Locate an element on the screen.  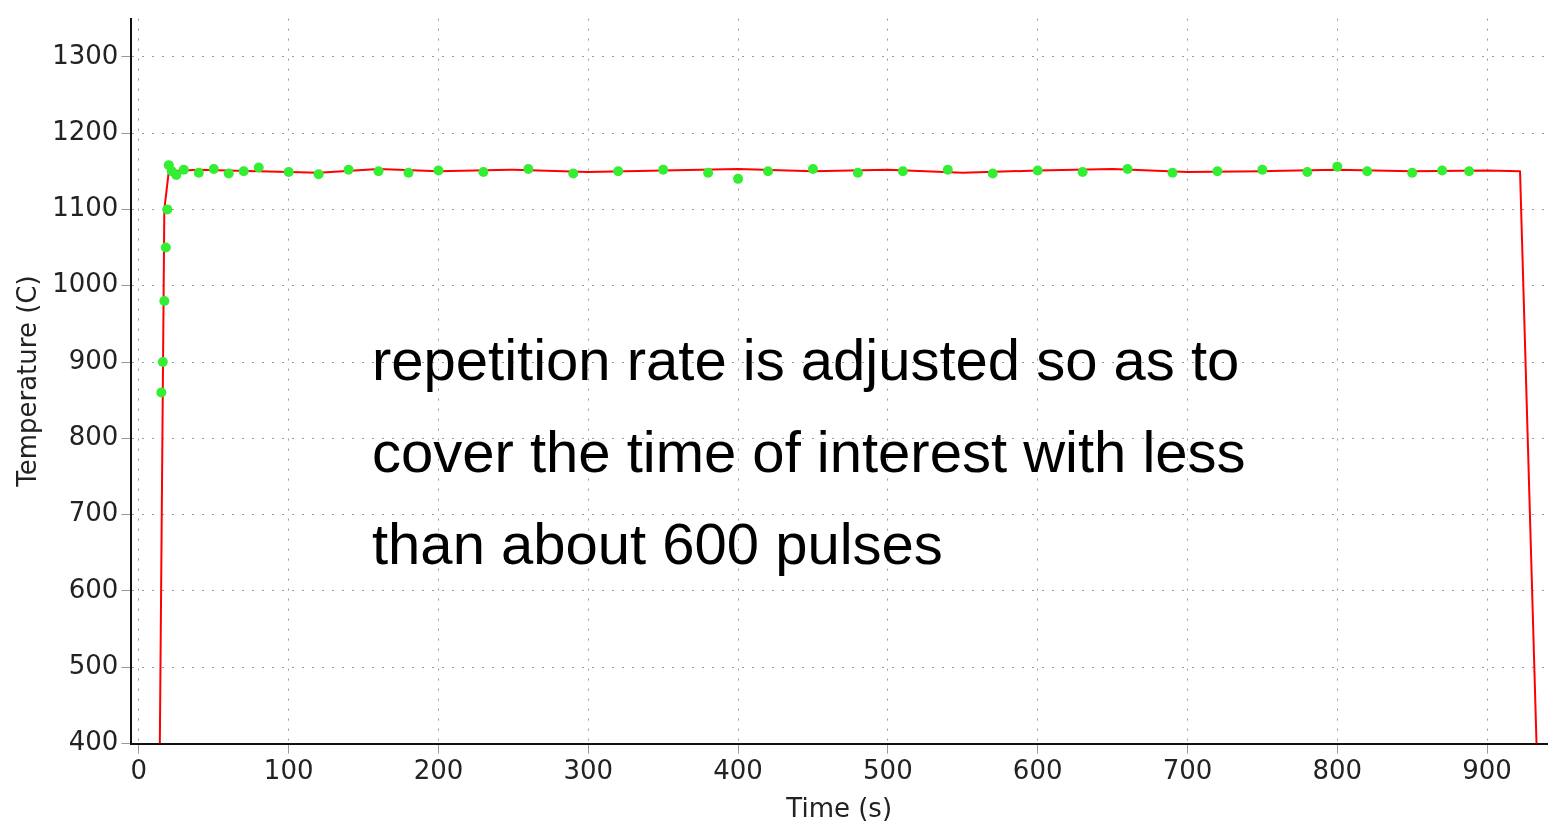
x-tick-label: 100 is located at coordinates (288, 769).